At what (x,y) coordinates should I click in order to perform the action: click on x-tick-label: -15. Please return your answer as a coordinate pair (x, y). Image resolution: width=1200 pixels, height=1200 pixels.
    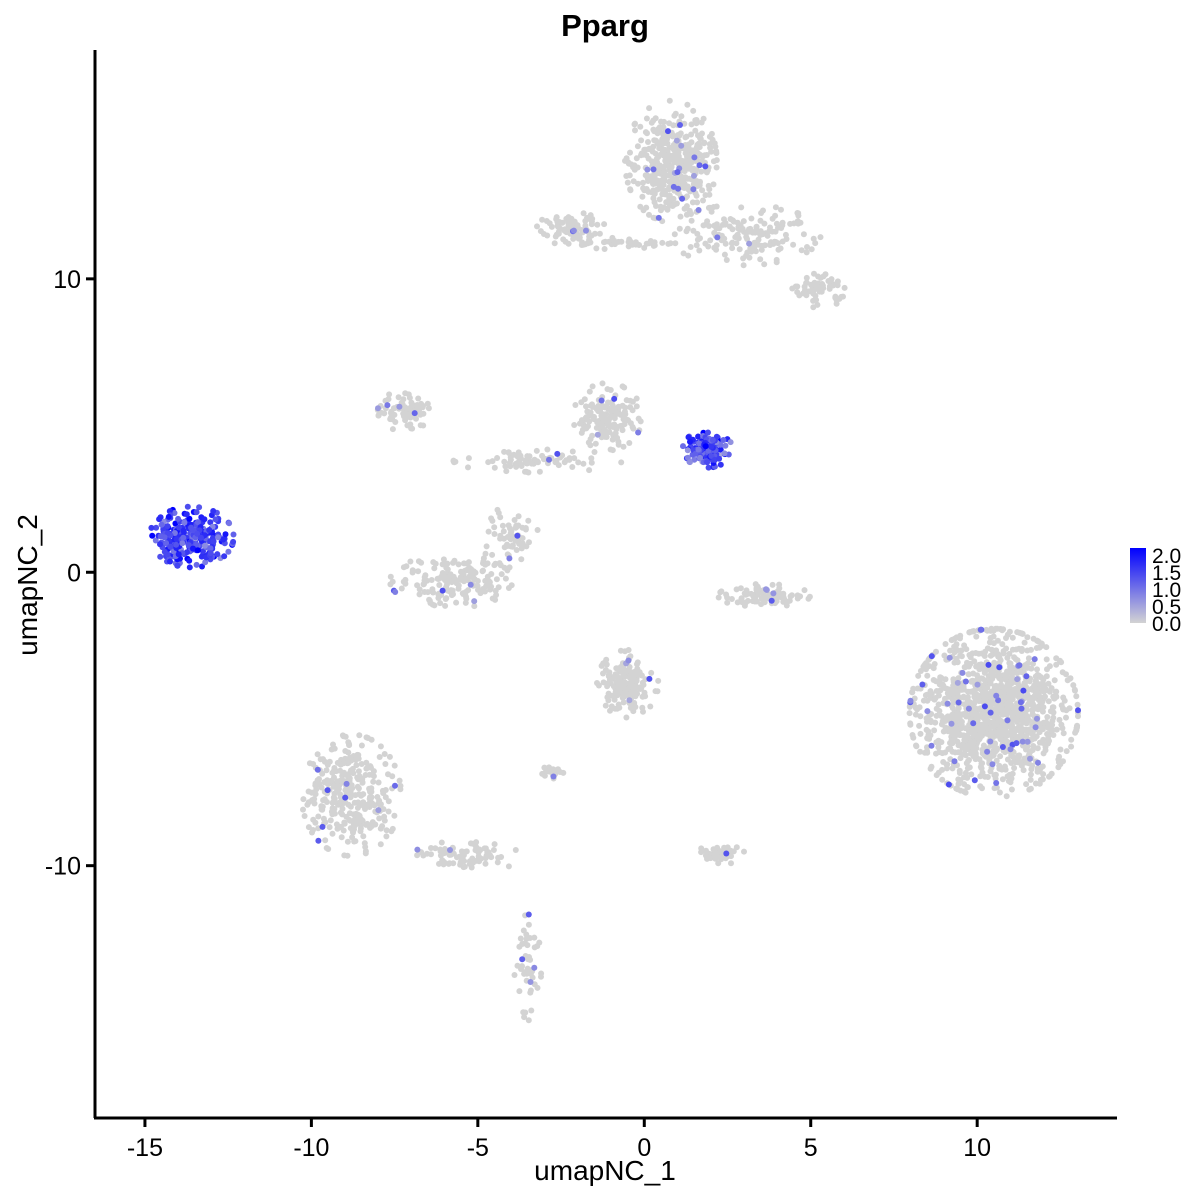
    Looking at the image, I should click on (145, 1148).